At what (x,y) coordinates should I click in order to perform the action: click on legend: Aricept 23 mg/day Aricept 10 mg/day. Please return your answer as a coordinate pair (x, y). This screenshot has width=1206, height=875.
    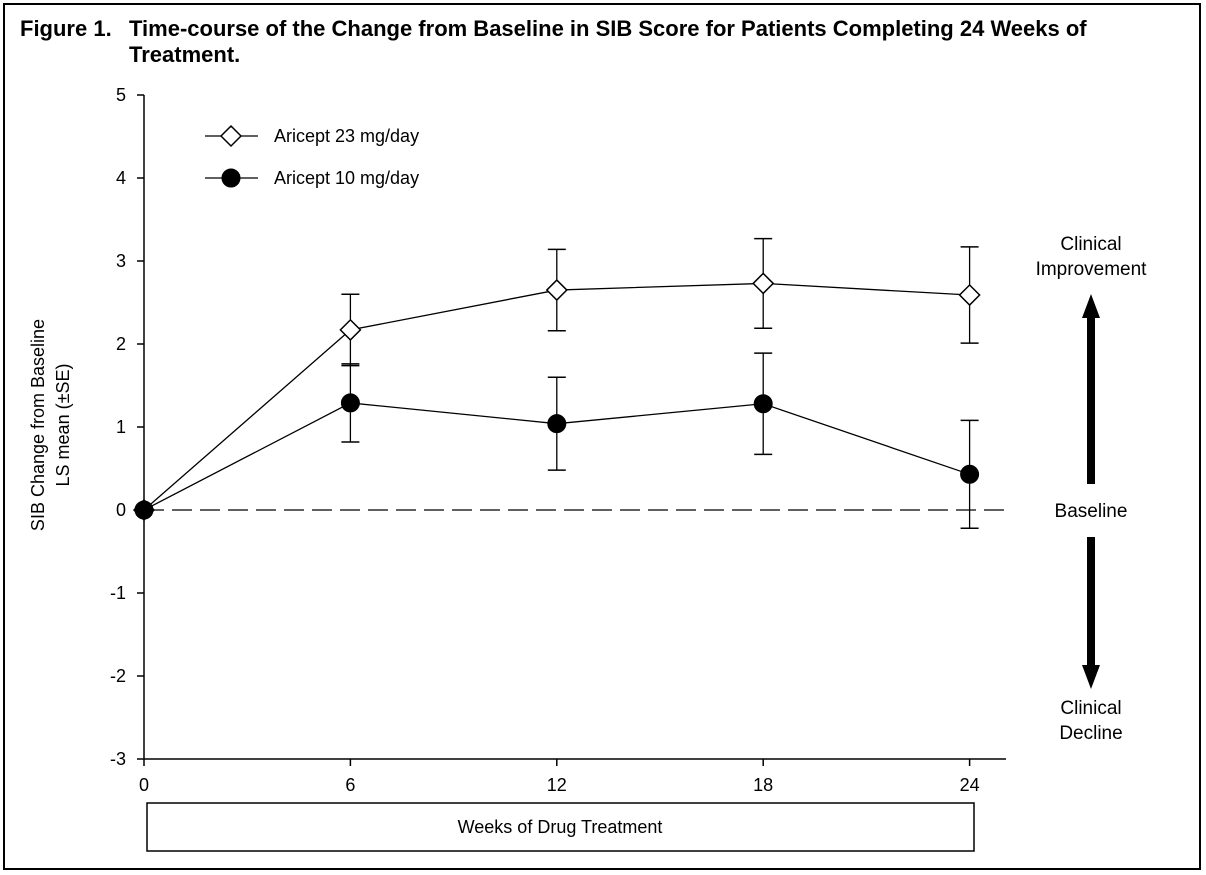
    Looking at the image, I should click on (312, 156).